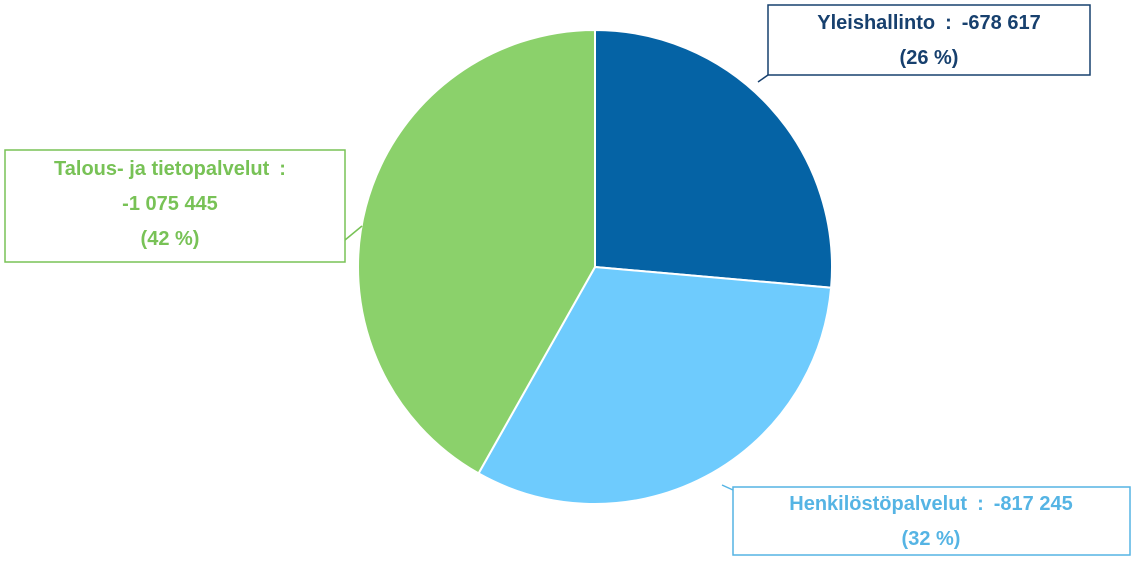  I want to click on label-part: -1 075 445, so click(170, 204).